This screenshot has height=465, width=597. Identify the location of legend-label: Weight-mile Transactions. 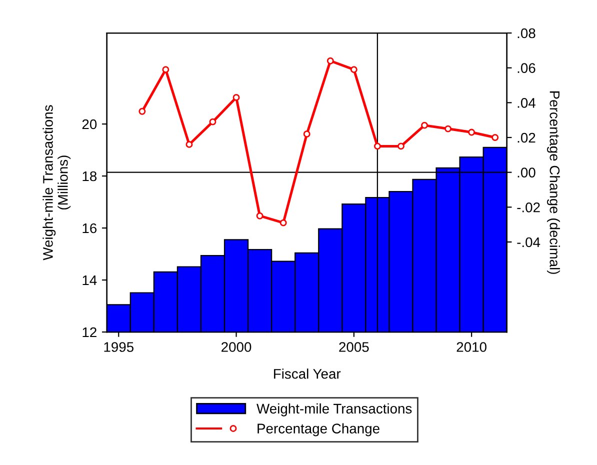
(334, 409).